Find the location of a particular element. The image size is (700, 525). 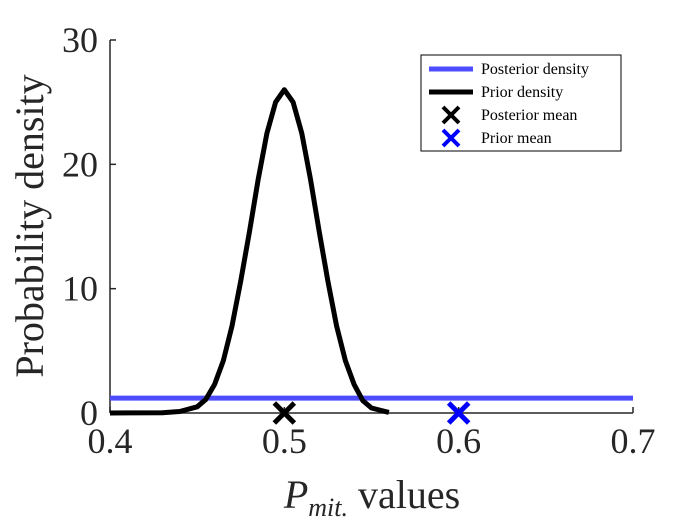

x-tick-label: 0.4 is located at coordinates (110, 441).